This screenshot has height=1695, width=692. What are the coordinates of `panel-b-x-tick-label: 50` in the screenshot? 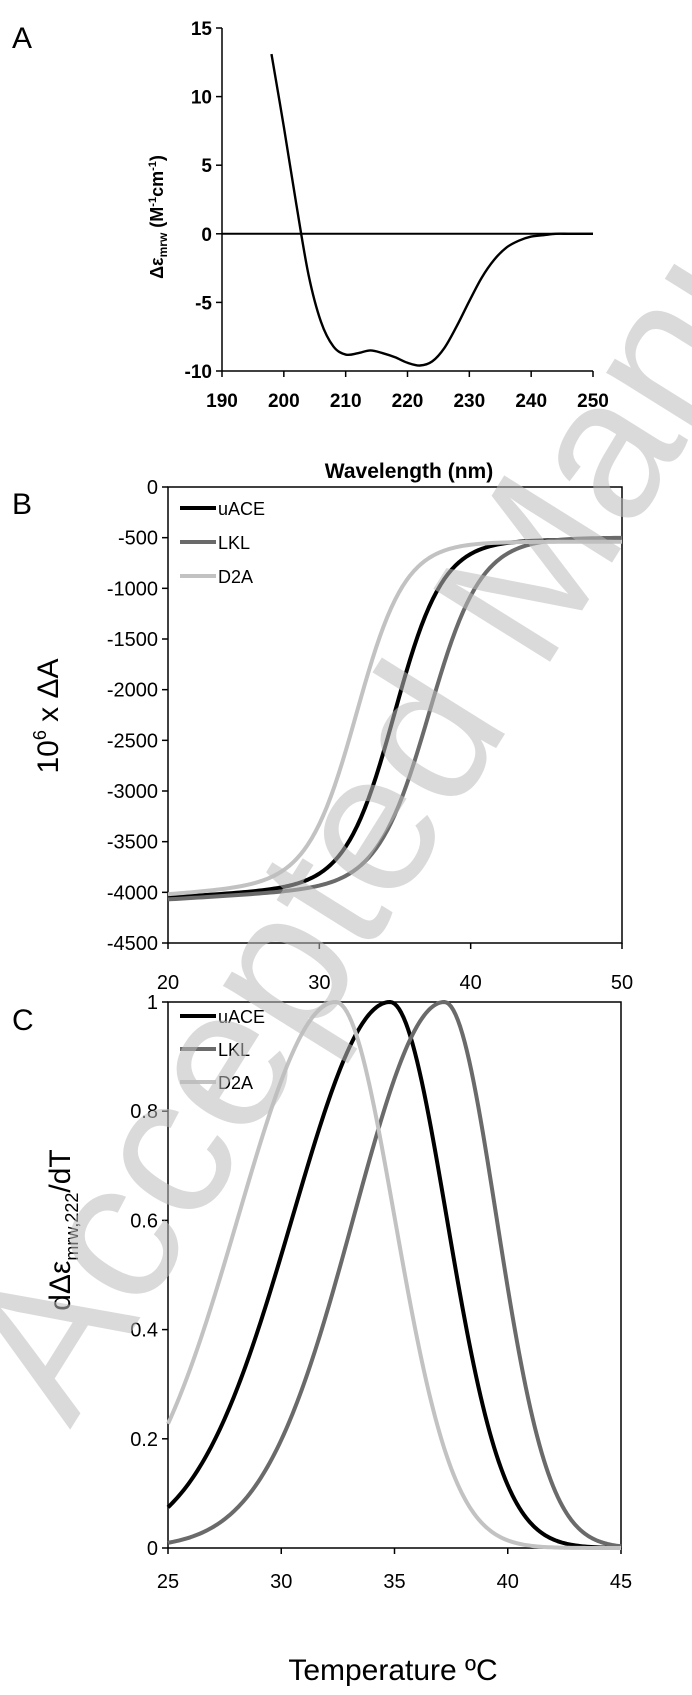 It's located at (622, 983).